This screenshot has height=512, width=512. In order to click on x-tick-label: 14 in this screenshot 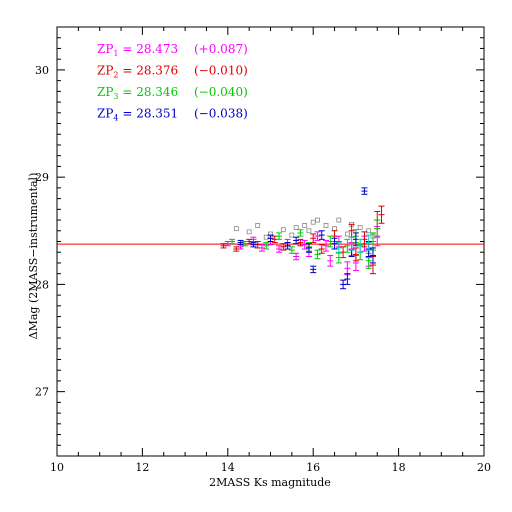, I will do `click(228, 467)`.